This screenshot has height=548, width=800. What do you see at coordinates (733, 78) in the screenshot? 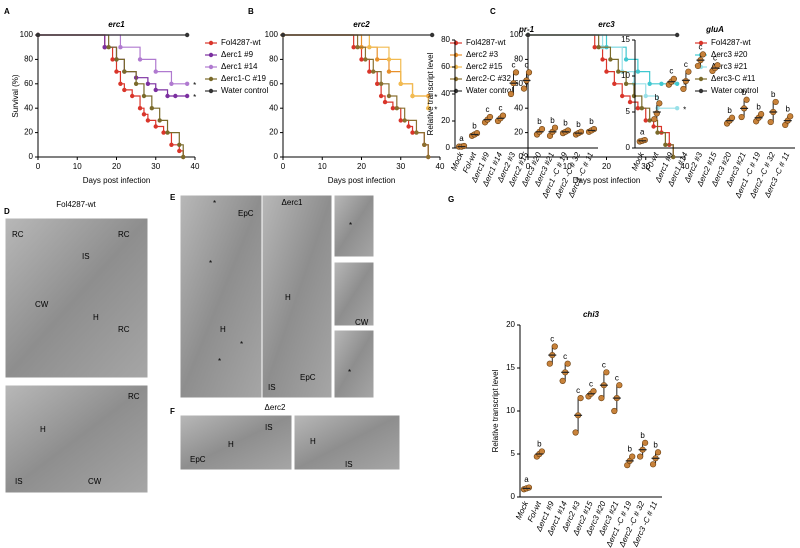
I see `legend-label: Δerc3-C #11` at bounding box center [733, 78].